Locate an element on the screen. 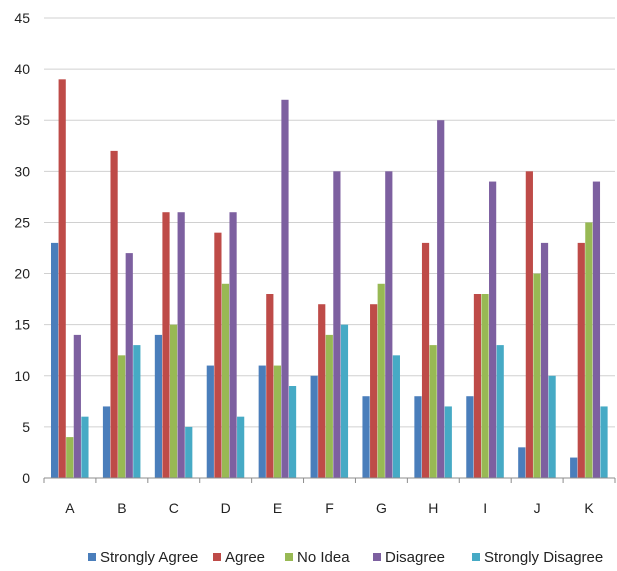 The height and width of the screenshot is (571, 617). bar-no-idea-e is located at coordinates (277, 421).